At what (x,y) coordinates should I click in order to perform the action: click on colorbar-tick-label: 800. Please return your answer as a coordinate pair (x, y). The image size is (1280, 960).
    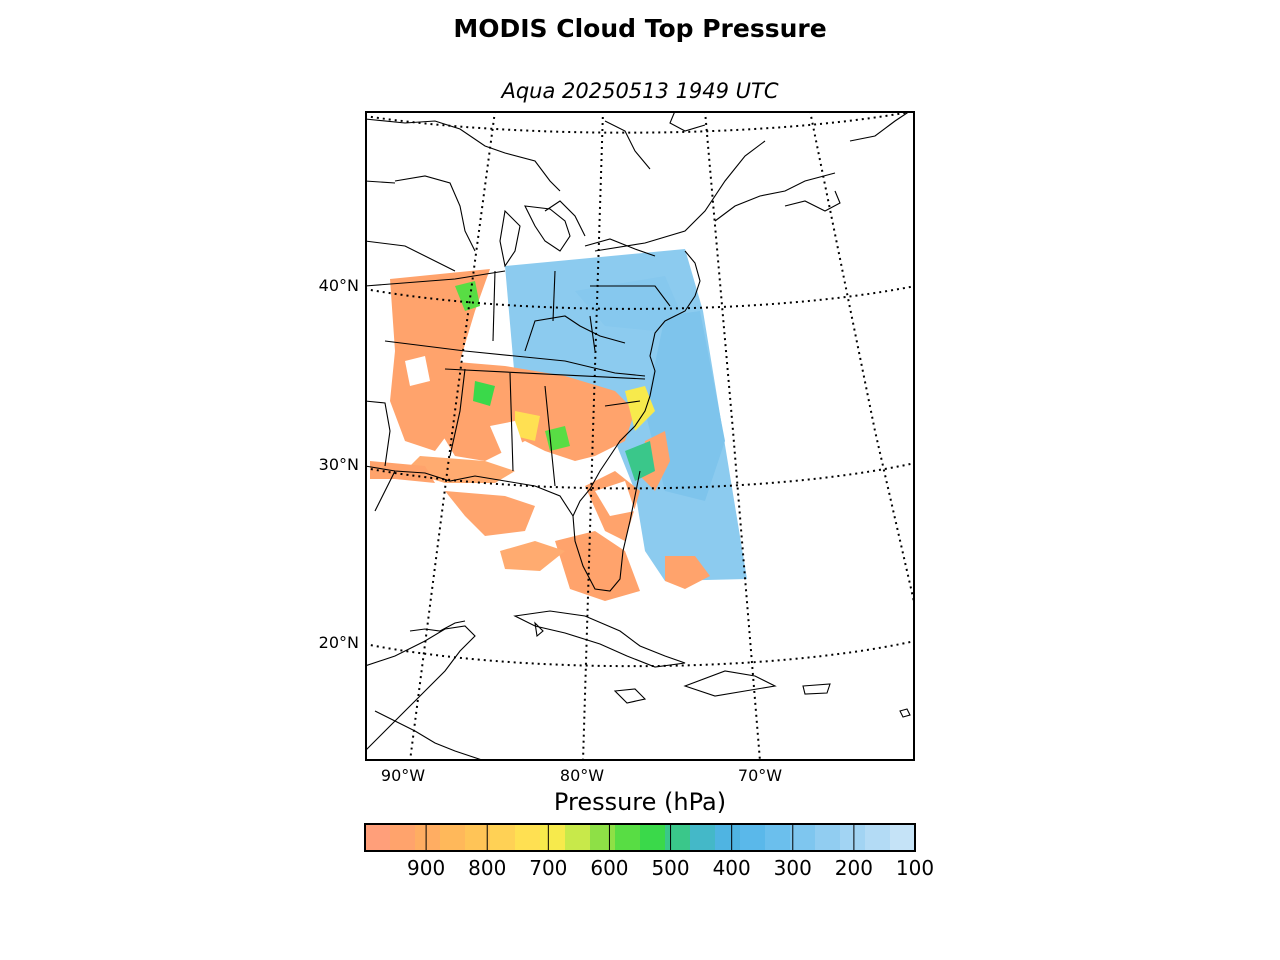
    Looking at the image, I should click on (487, 868).